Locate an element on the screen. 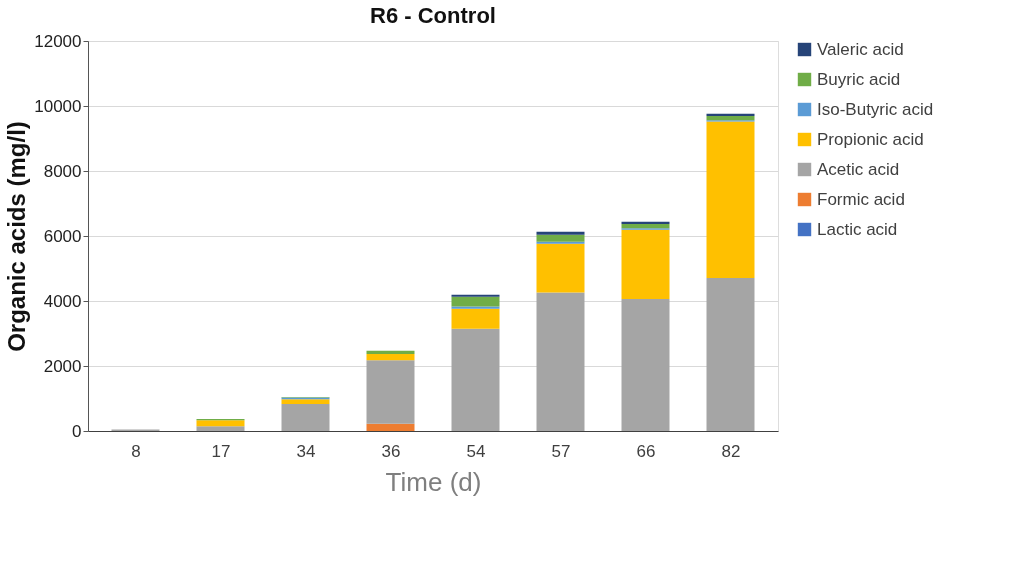 This screenshot has width=1010, height=572. y-tick-label: 0 is located at coordinates (77, 431).